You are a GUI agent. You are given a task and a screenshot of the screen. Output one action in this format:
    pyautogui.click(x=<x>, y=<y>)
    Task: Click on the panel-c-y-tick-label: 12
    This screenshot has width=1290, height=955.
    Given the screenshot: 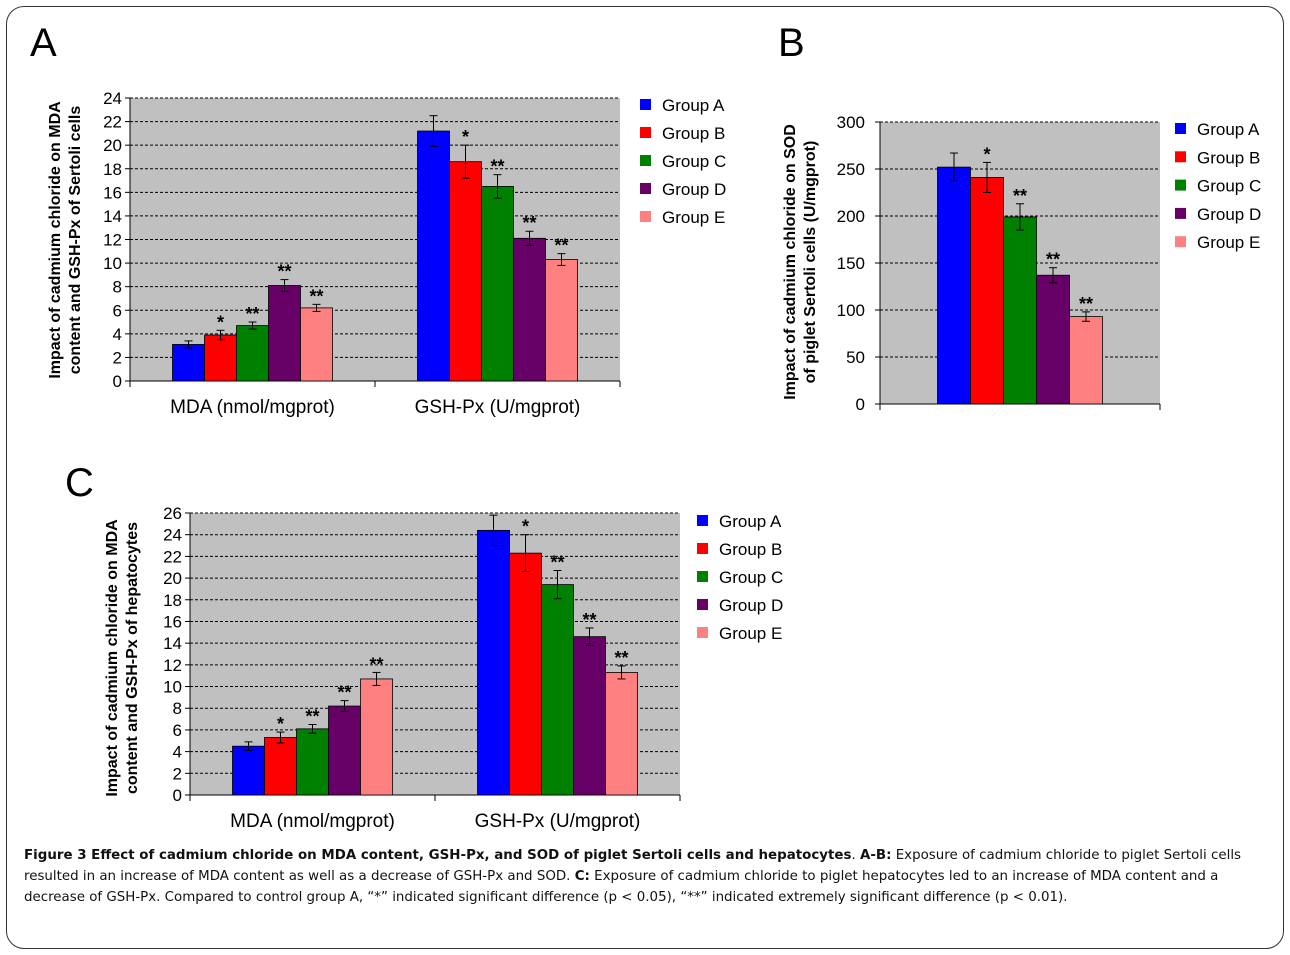 What is the action you would take?
    pyautogui.click(x=172, y=665)
    